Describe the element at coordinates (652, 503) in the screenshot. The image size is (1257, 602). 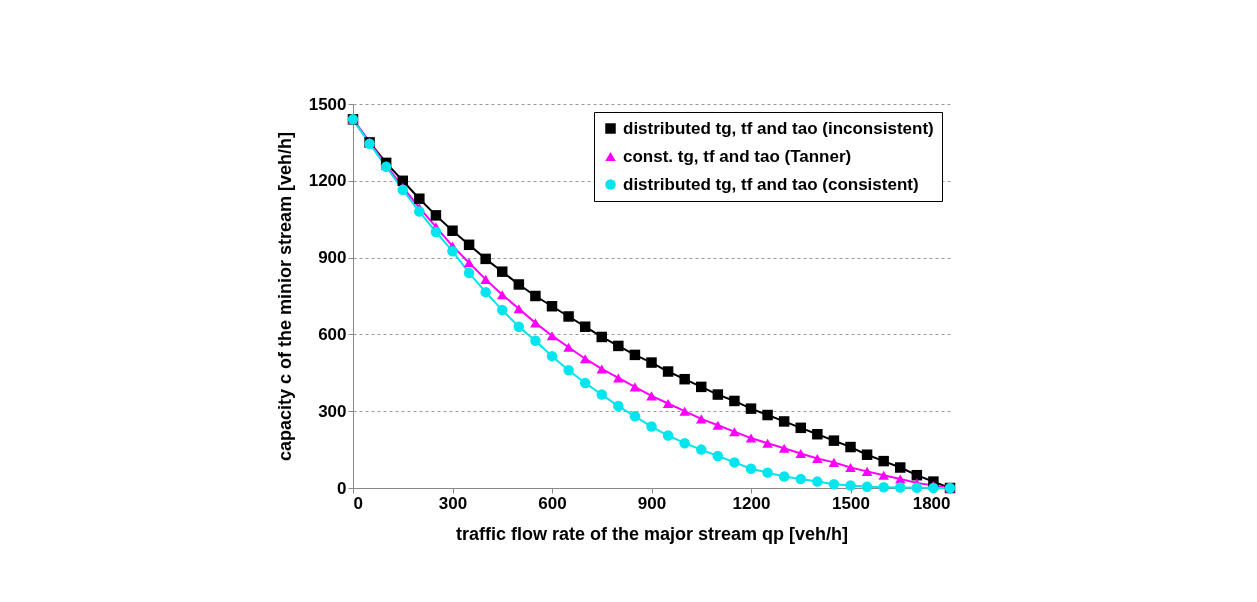
I see `x-tick-label: 900` at that location.